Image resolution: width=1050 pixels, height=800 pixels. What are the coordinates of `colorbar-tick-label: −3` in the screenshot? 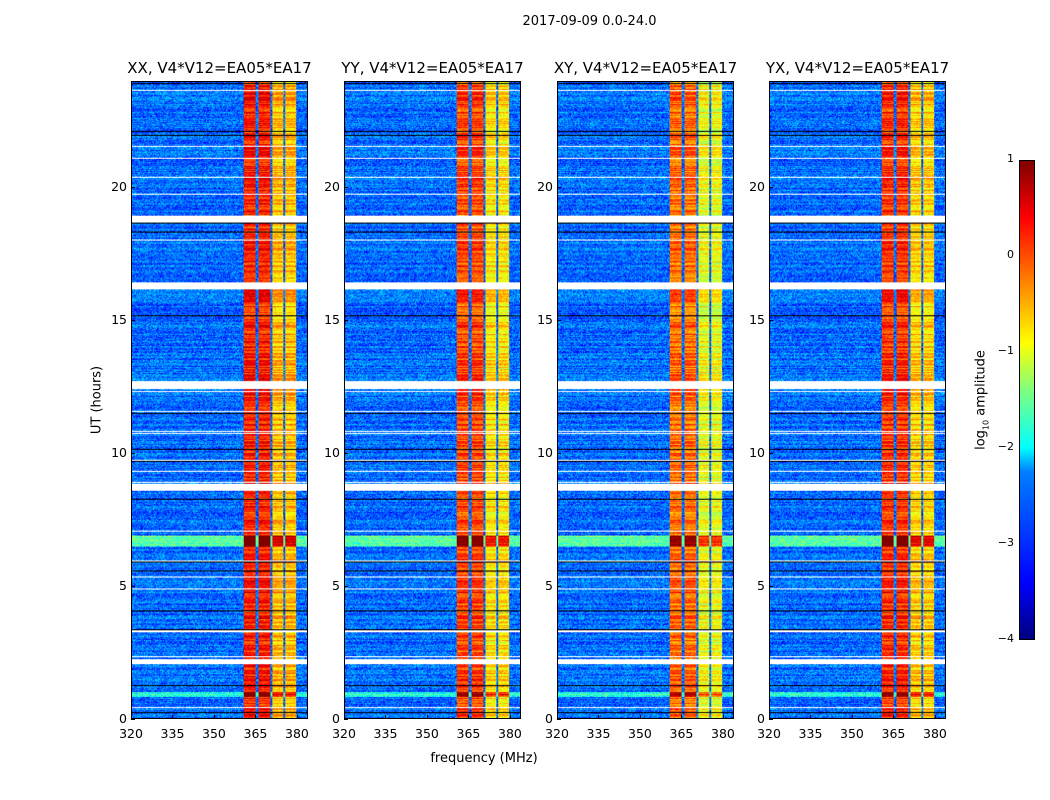 It's located at (1005, 542).